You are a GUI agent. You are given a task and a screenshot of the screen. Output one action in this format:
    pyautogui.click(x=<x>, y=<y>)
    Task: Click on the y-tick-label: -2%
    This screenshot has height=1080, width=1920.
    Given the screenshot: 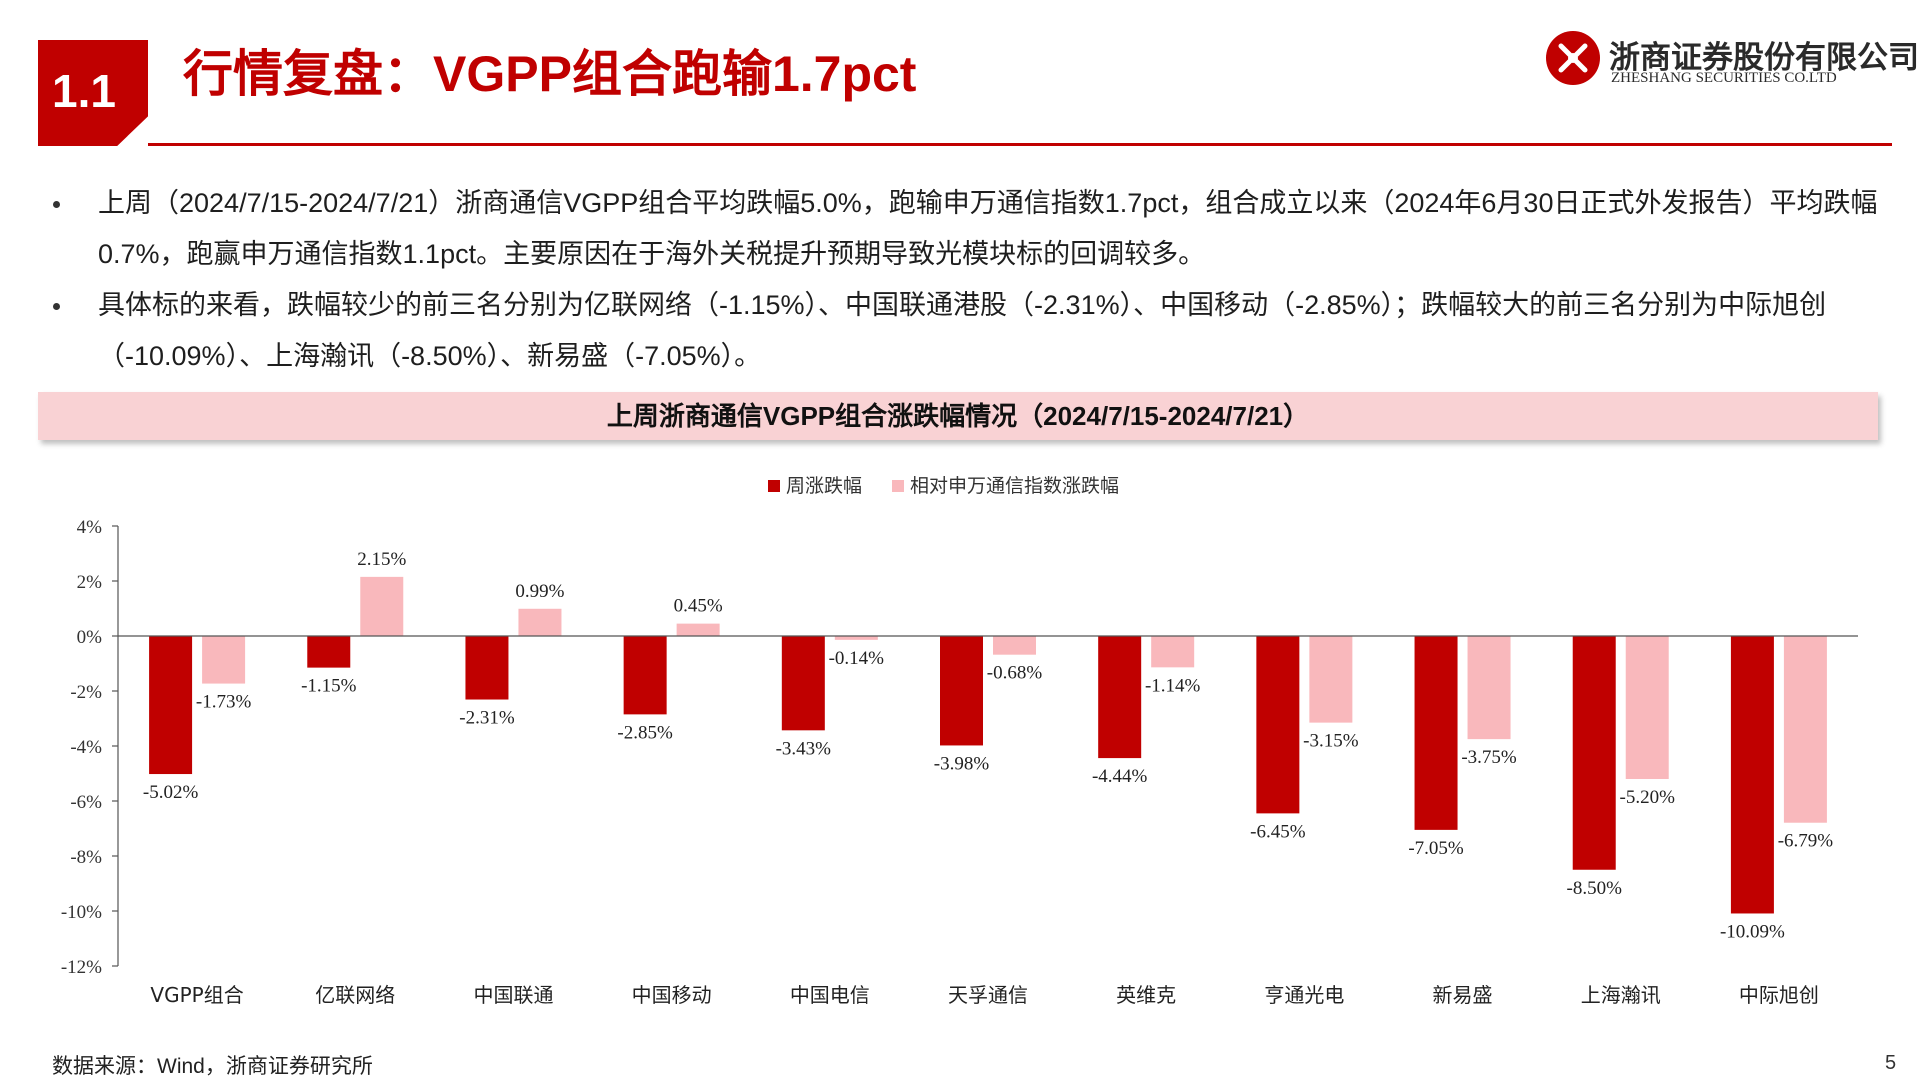 What is the action you would take?
    pyautogui.click(x=86, y=692)
    